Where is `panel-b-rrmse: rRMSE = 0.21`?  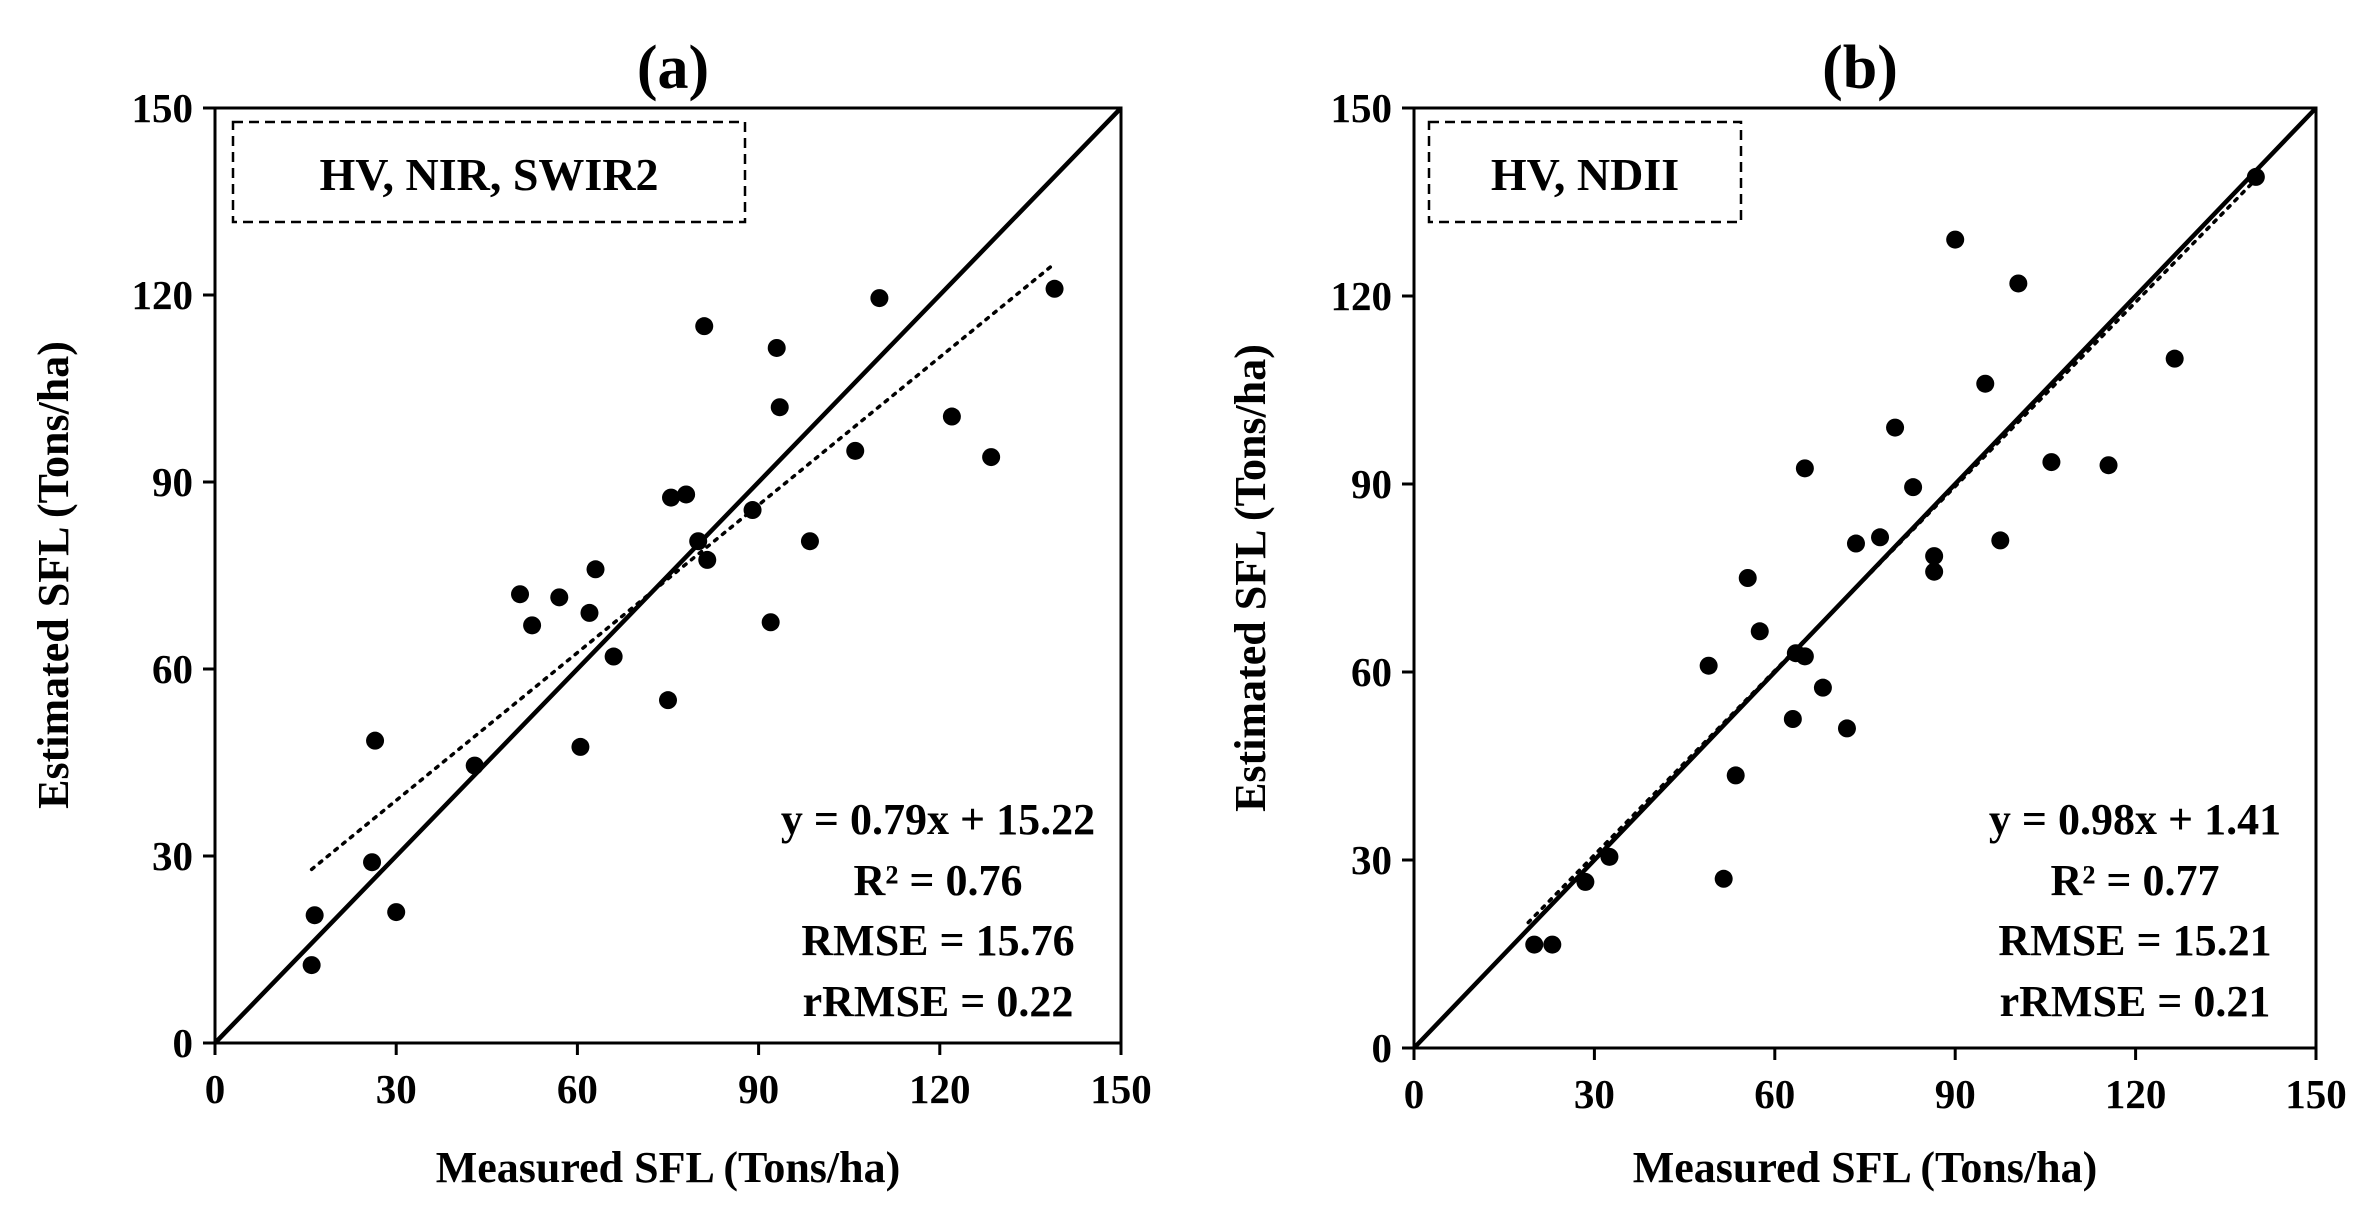
panel-b-rrmse: rRMSE = 0.21 is located at coordinates (2135, 1001).